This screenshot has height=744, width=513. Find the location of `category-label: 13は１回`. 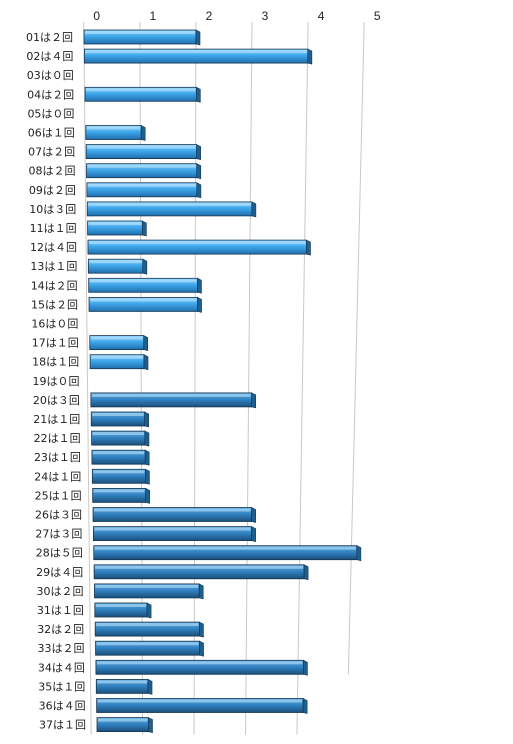

category-label: 13は１回 is located at coordinates (53, 266).